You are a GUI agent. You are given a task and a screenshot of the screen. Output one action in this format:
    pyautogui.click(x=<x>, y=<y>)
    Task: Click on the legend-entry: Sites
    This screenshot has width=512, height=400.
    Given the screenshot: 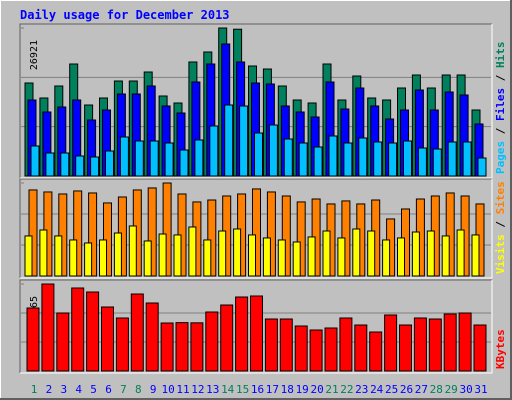 What is the action you would take?
    pyautogui.click(x=500, y=197)
    